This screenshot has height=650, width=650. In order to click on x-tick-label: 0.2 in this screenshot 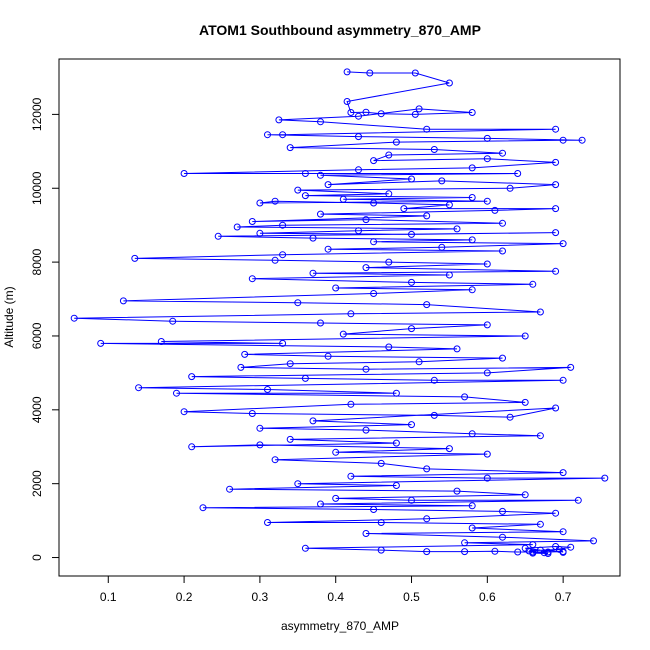, I will do `click(184, 597)`.